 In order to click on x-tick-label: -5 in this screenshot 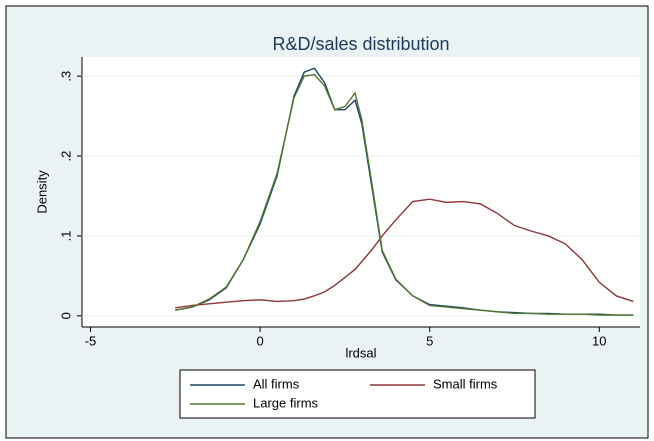, I will do `click(91, 340)`.